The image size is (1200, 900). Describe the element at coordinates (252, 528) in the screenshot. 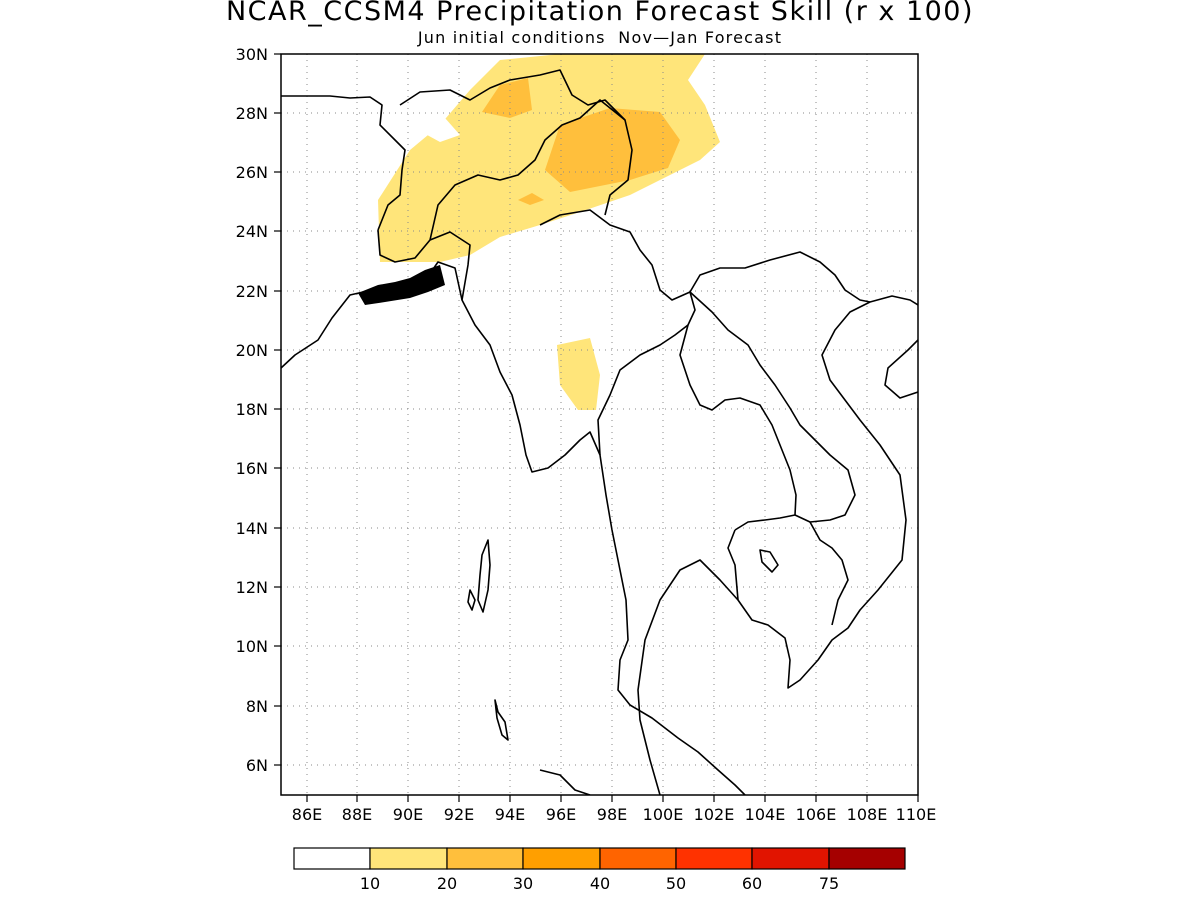

I see `lat-label-14n: 14N` at that location.